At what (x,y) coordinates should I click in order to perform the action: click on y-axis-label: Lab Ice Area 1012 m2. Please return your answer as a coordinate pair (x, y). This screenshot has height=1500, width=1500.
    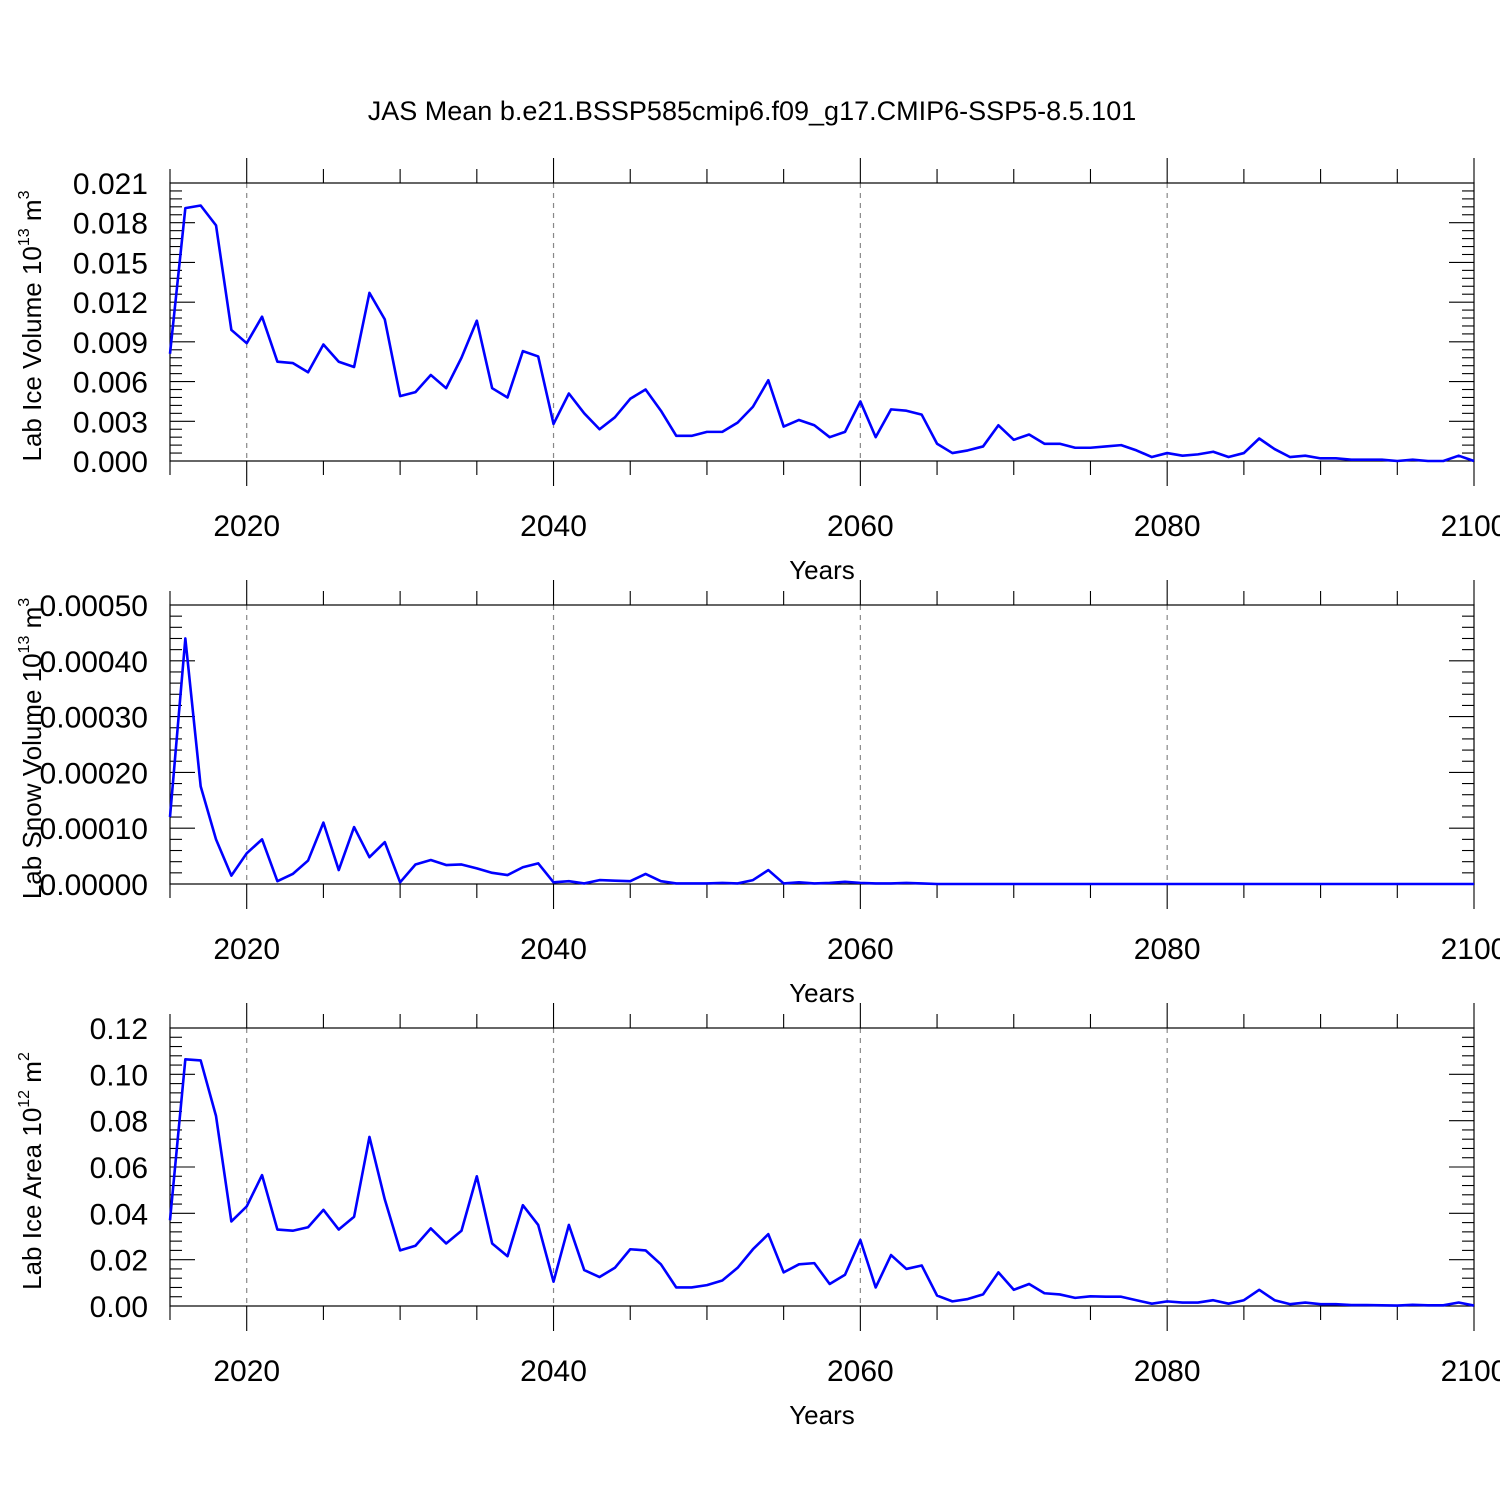
    Looking at the image, I should click on (31, 1171).